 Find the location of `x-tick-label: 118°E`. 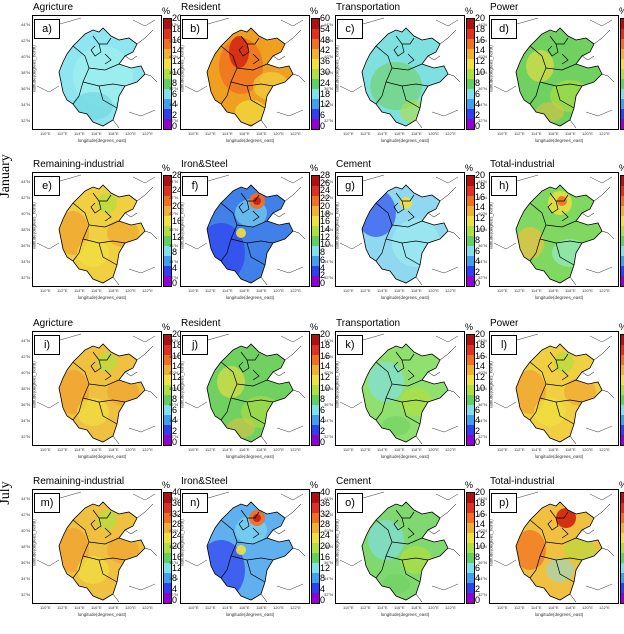

x-tick-label: 118°E is located at coordinates (261, 607).